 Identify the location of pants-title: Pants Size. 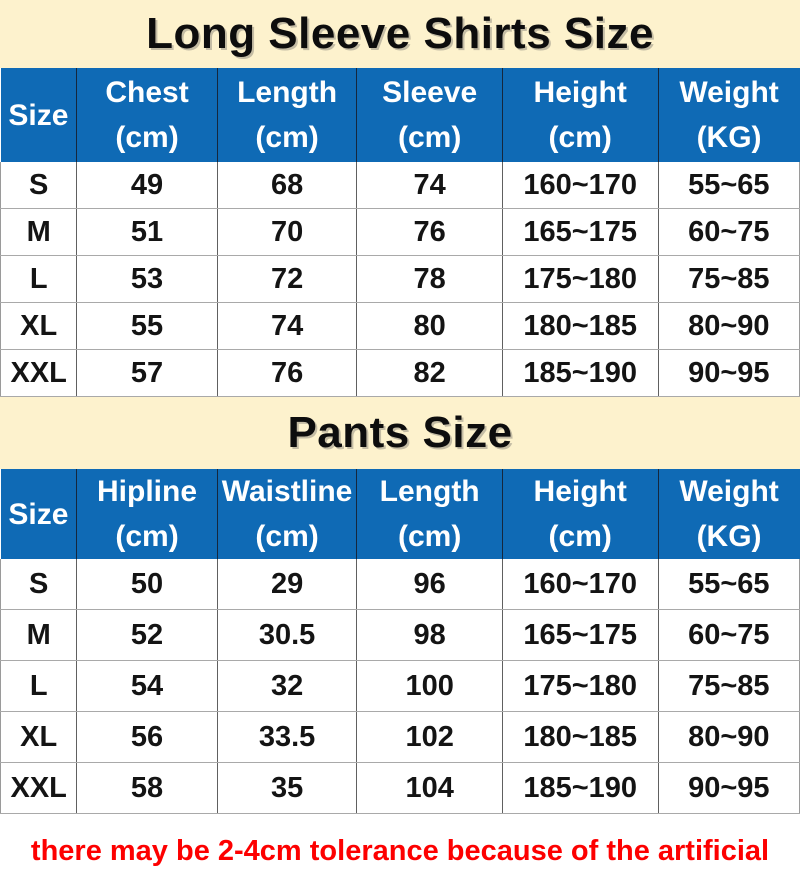
(400, 432).